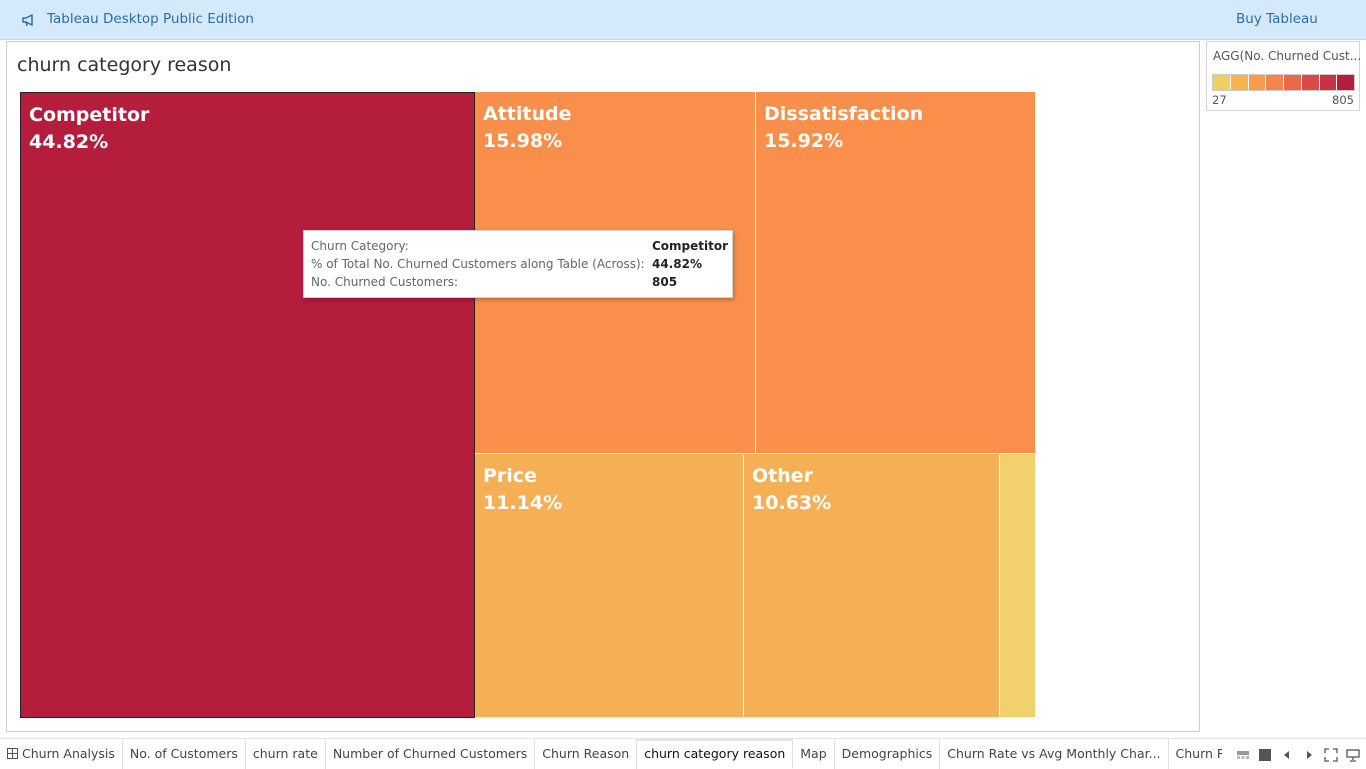  I want to click on buy-tableau-link: Buy Tableau, so click(1277, 19).